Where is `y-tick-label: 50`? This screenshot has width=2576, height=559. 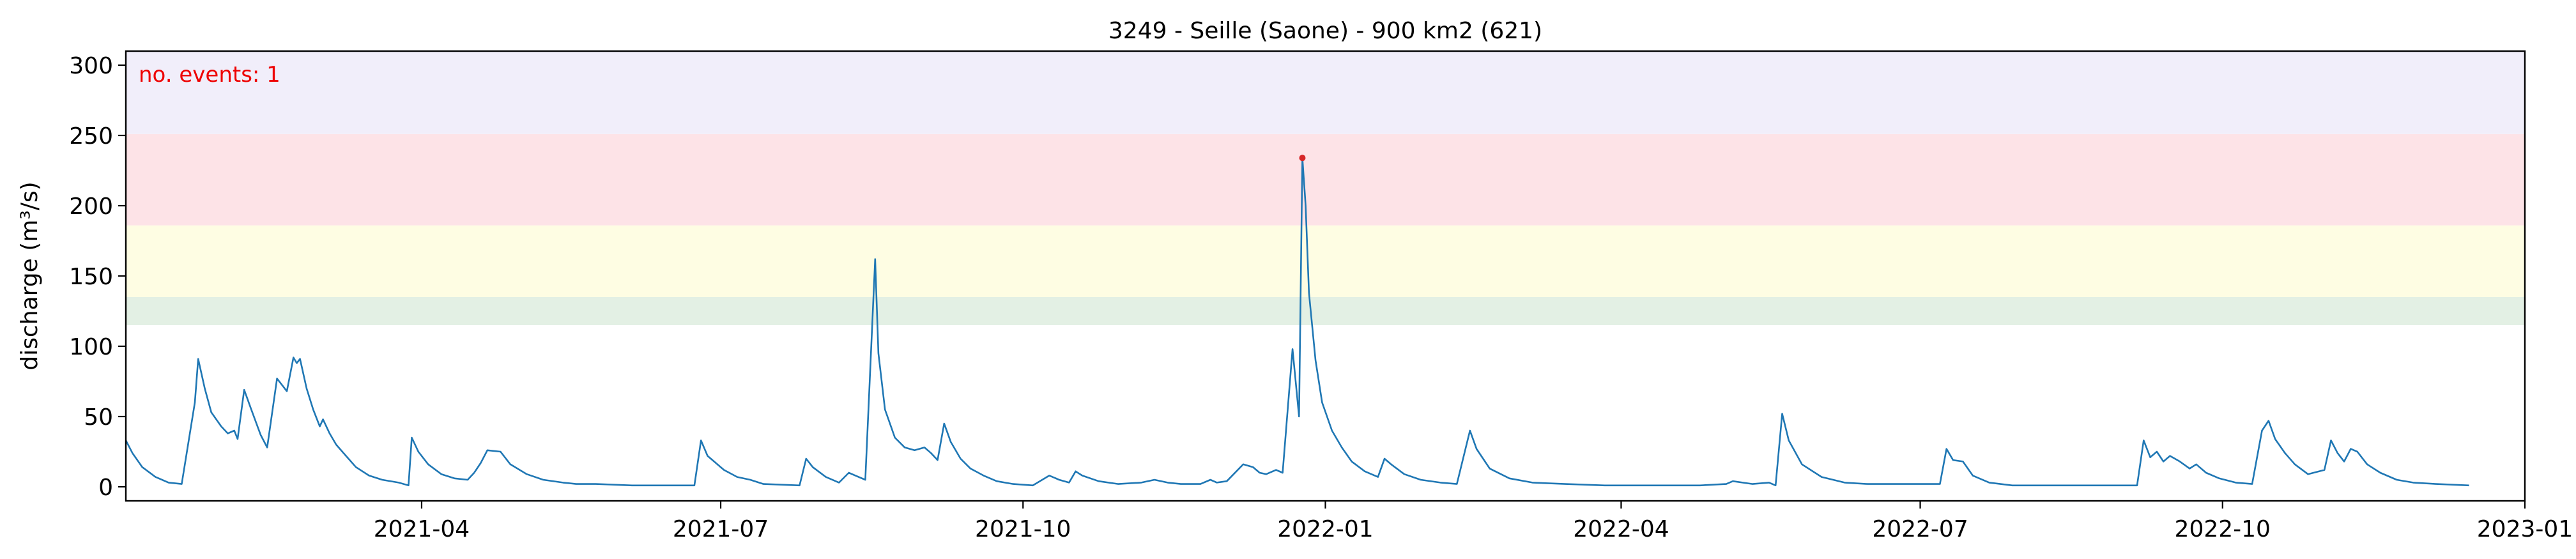 y-tick-label: 50 is located at coordinates (98, 417).